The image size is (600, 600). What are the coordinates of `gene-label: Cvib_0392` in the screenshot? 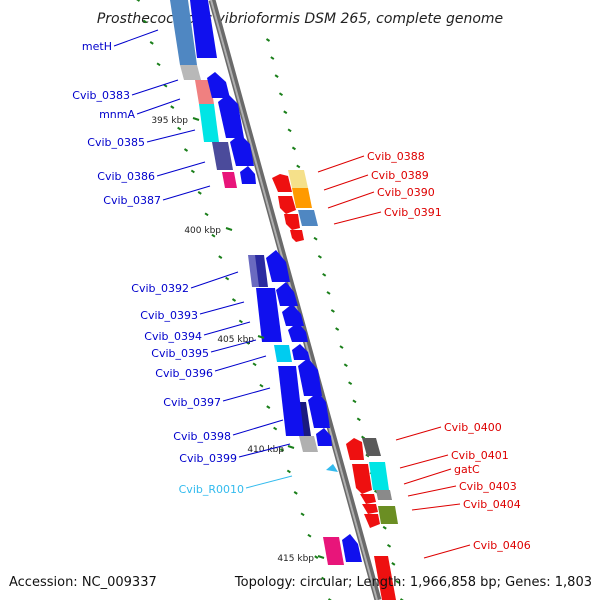 It's located at (160, 288).